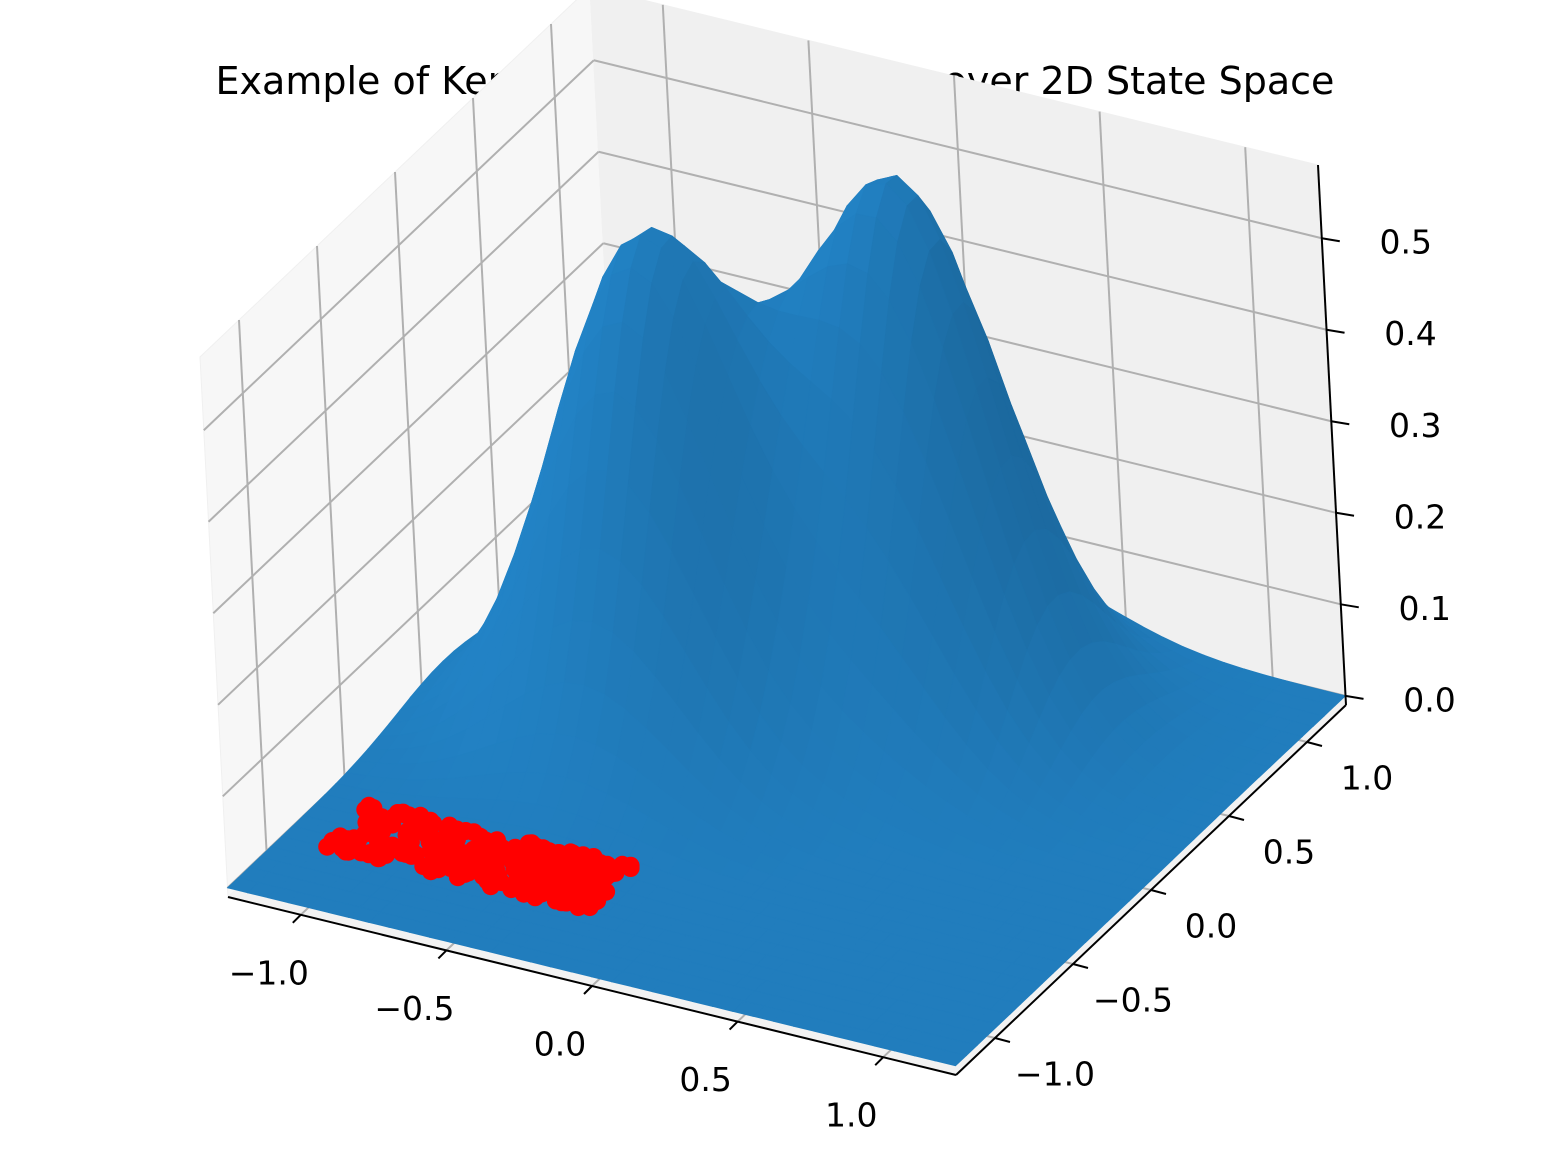 This screenshot has width=1555, height=1175. I want to click on x-tick-label: 0.5, so click(705, 1079).